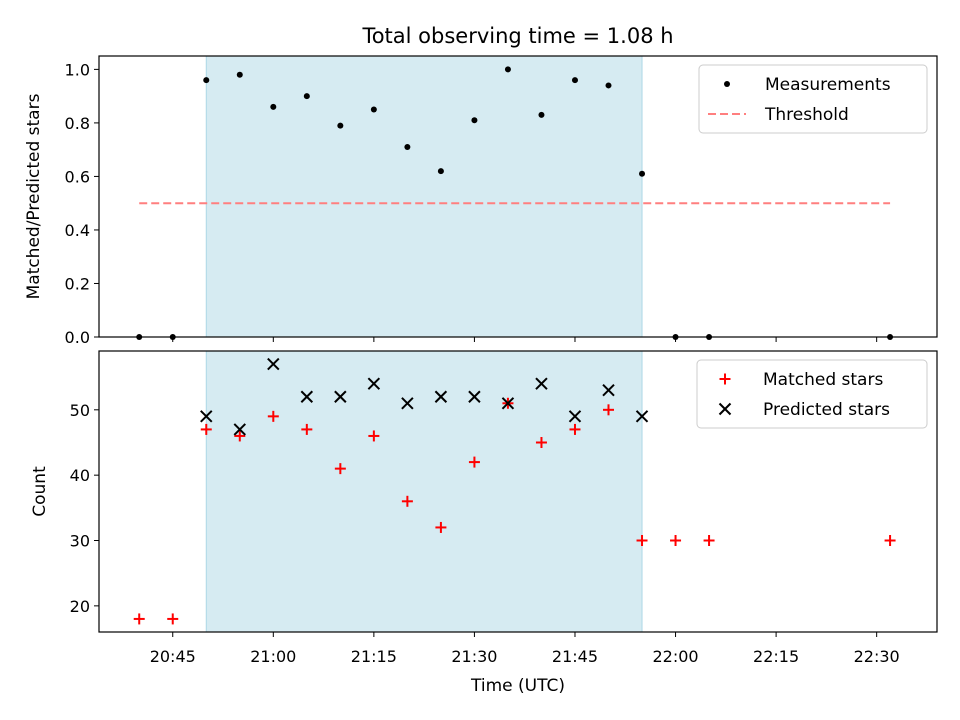 The image size is (960, 720). Describe the element at coordinates (826, 410) in the screenshot. I see `legend-label: Predicted stars` at that location.